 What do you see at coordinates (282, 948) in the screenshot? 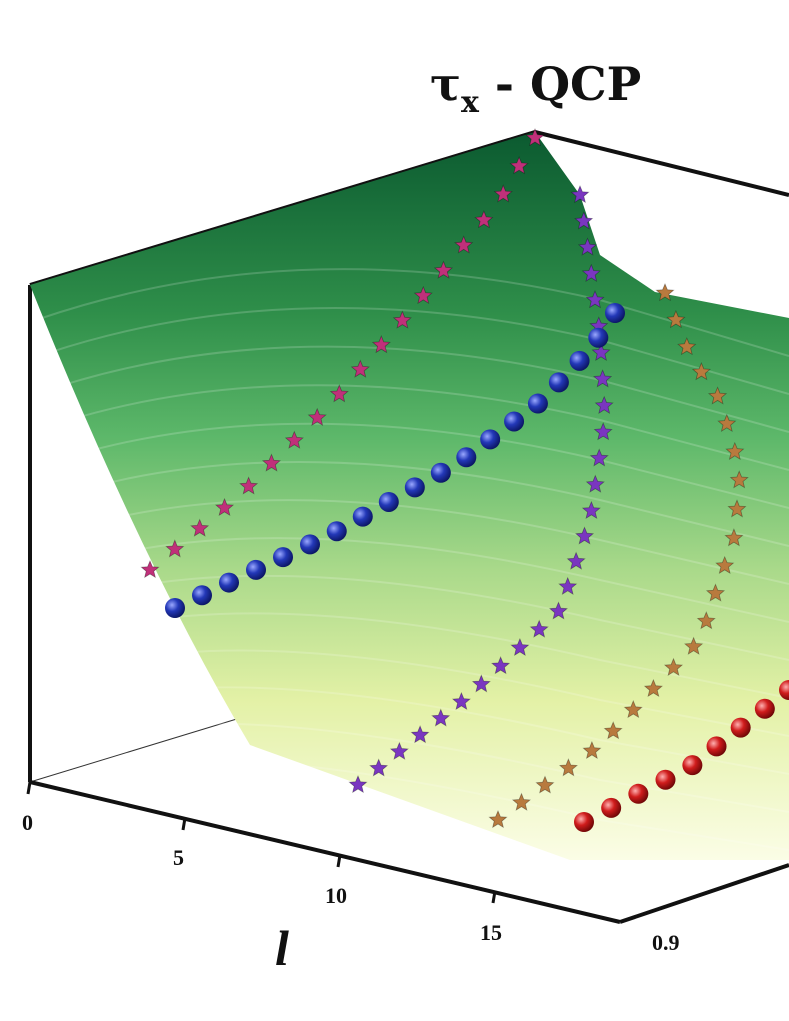
I see `l-axis-label: l` at bounding box center [282, 948].